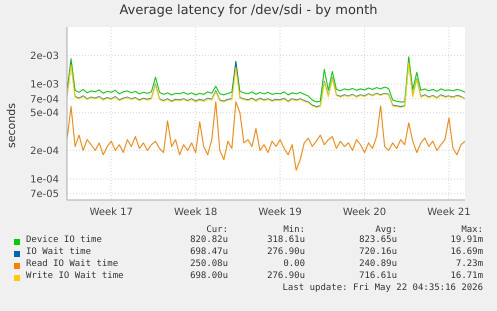 This screenshot has height=311, width=497. What do you see at coordinates (285, 240) in the screenshot?
I see `text: 318.61u` at bounding box center [285, 240].